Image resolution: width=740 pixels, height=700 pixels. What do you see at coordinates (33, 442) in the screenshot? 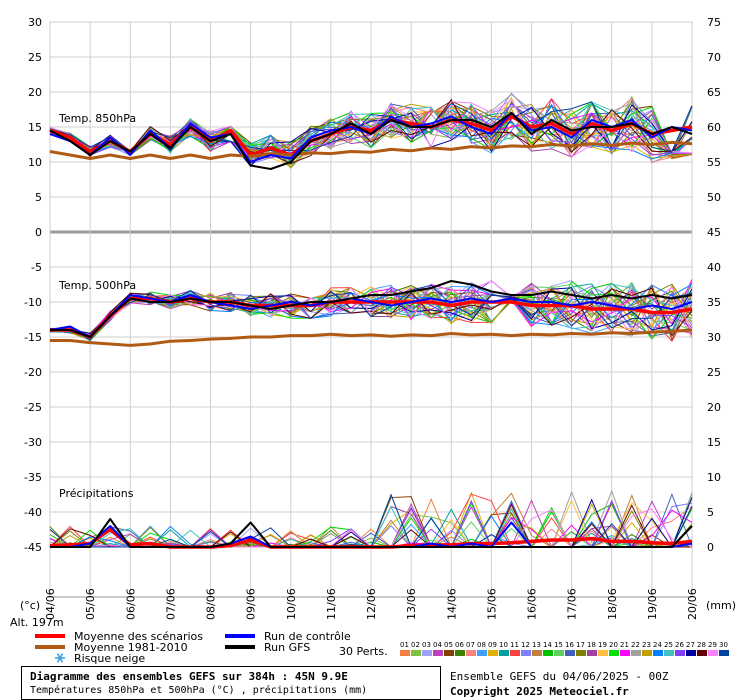
I see `left-tick-label: -30` at bounding box center [33, 442].